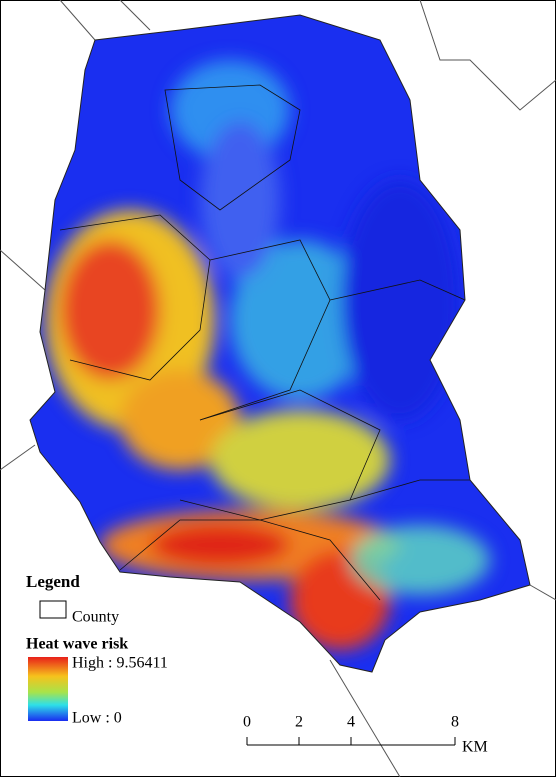 This screenshot has height=777, width=556. I want to click on county-label: County, so click(95, 617).